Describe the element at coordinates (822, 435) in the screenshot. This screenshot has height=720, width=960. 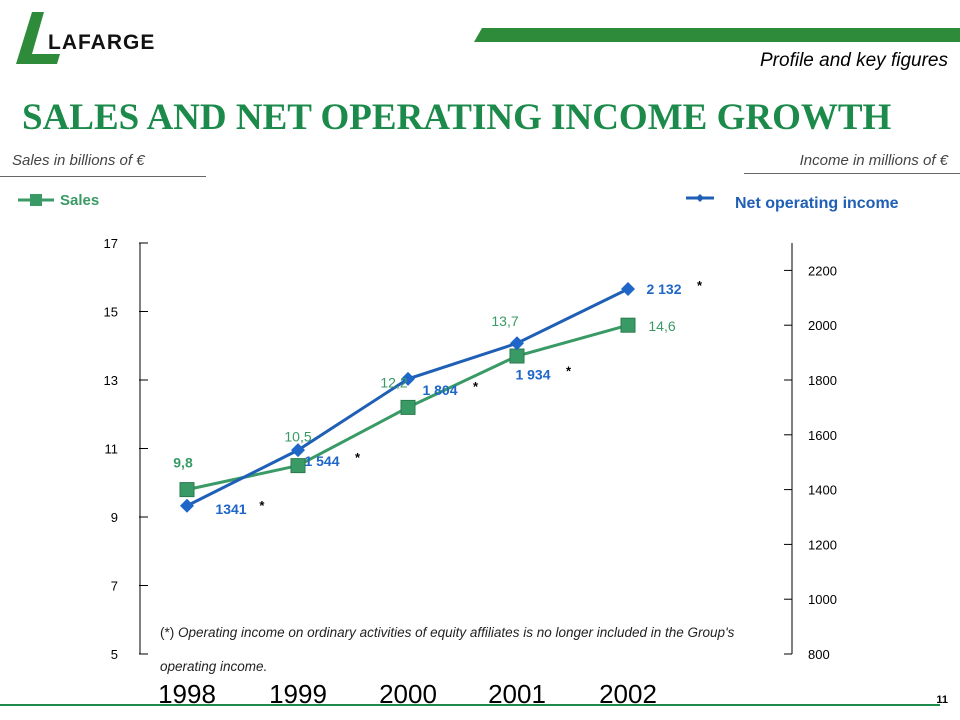
I see `right-tick-label: 1600` at that location.